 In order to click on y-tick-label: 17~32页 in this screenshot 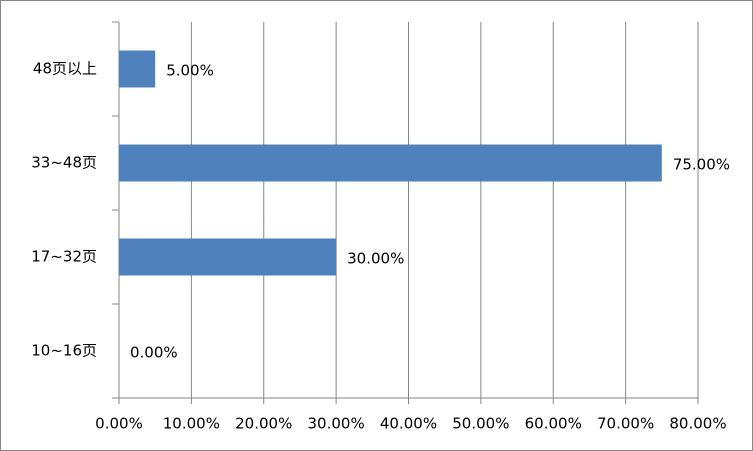, I will do `click(64, 257)`.